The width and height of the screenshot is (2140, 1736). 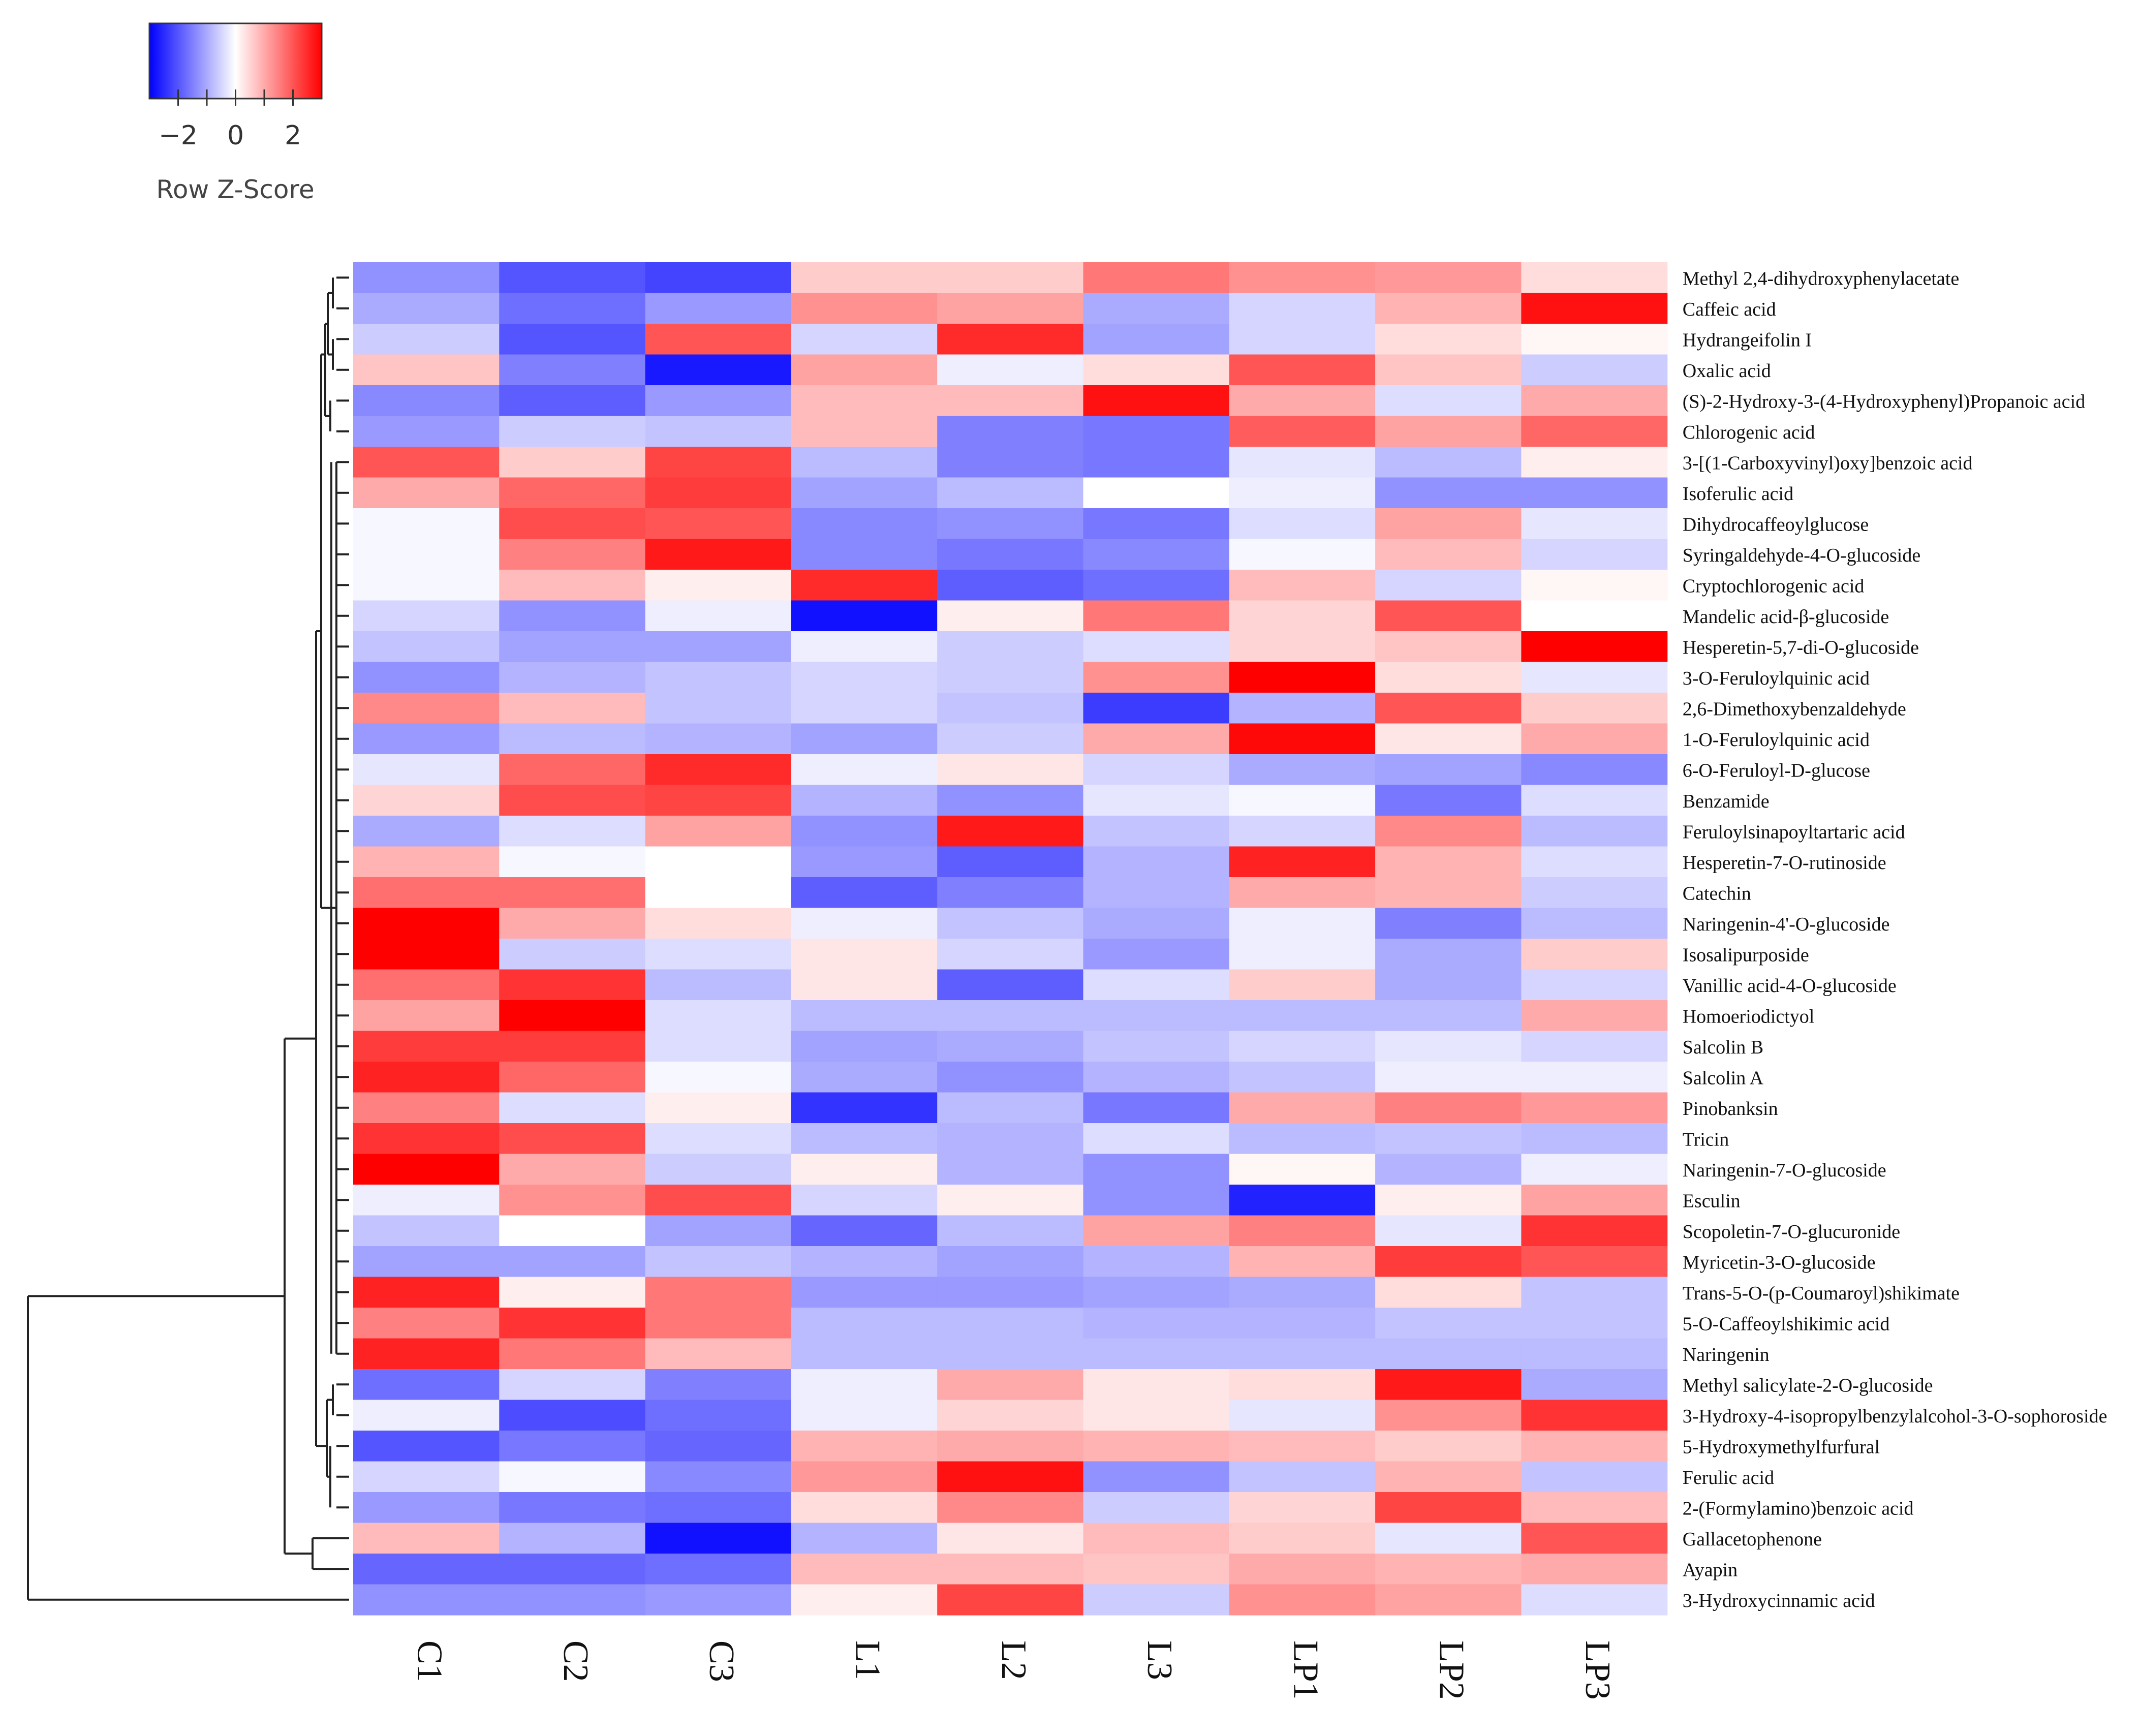 I want to click on row-label: Methyl salicylate-2-O-glucoside, so click(x=1808, y=1386).